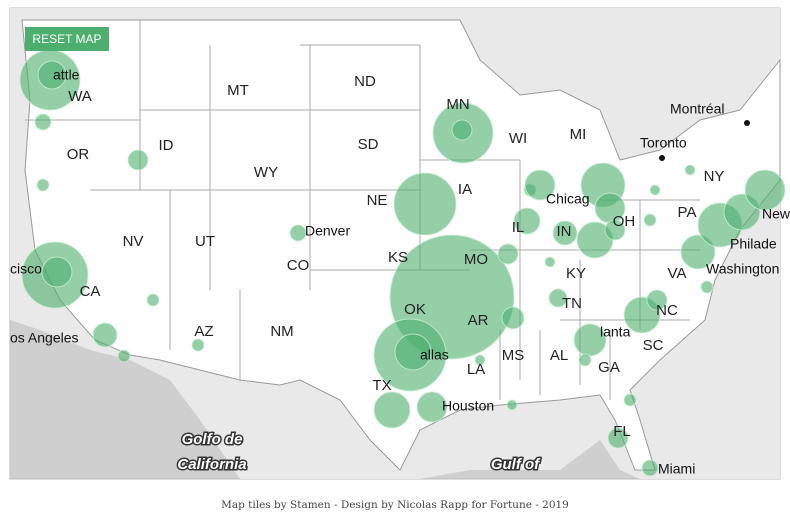 The height and width of the screenshot is (523, 790). Describe the element at coordinates (516, 464) in the screenshot. I see `water-label: Gulf of` at that location.